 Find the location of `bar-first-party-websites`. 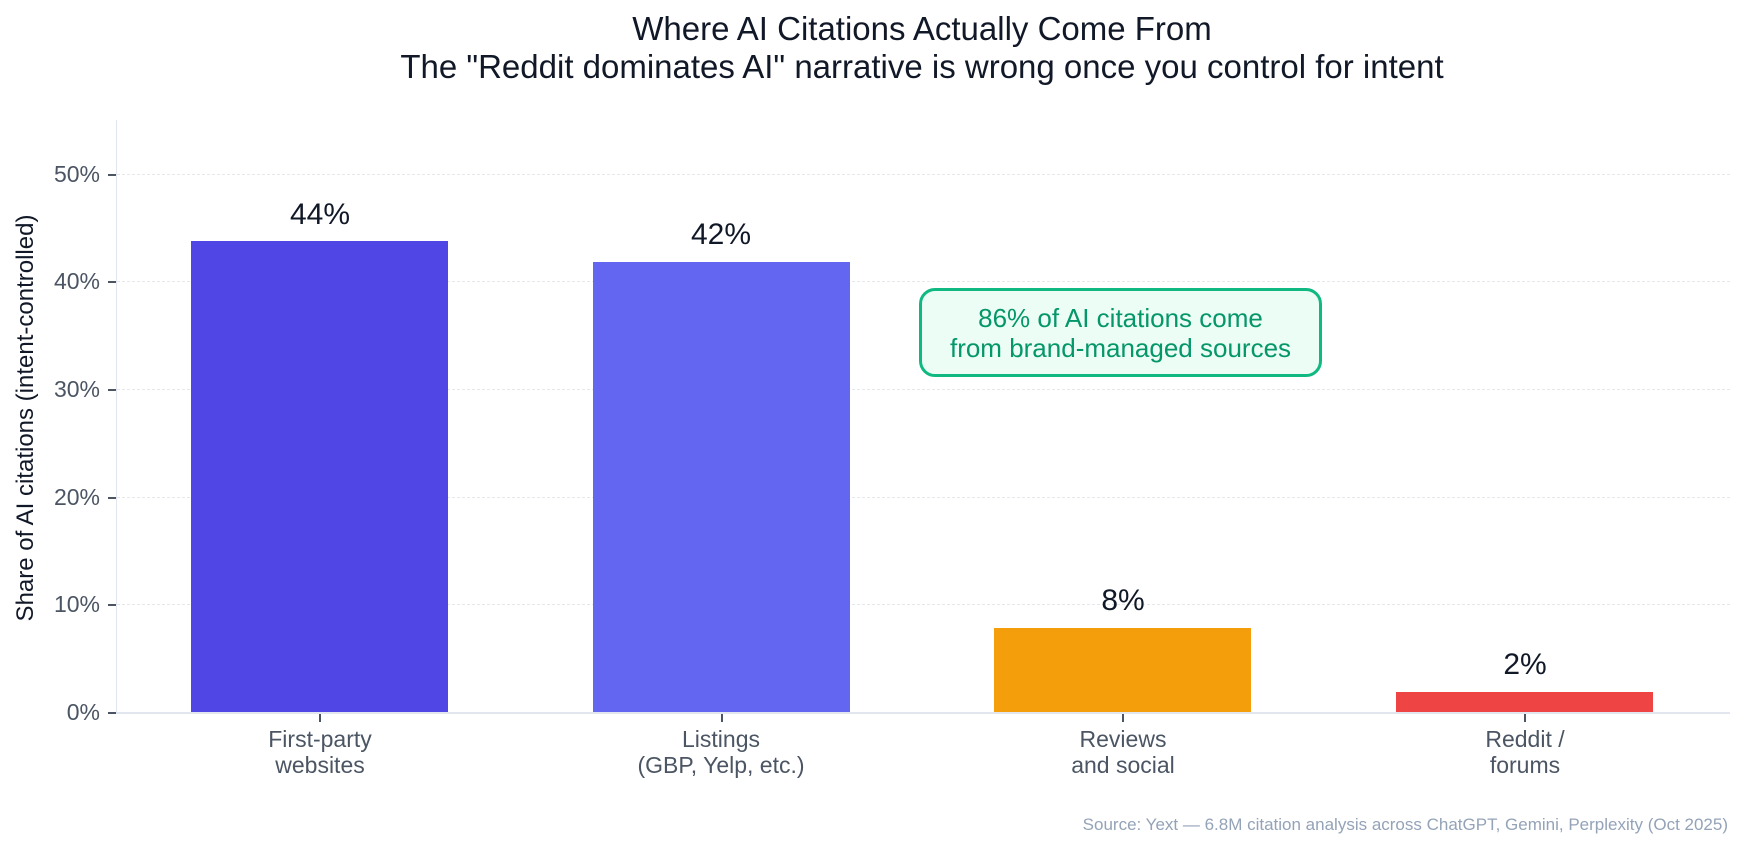

bar-first-party-websites is located at coordinates (319, 476).